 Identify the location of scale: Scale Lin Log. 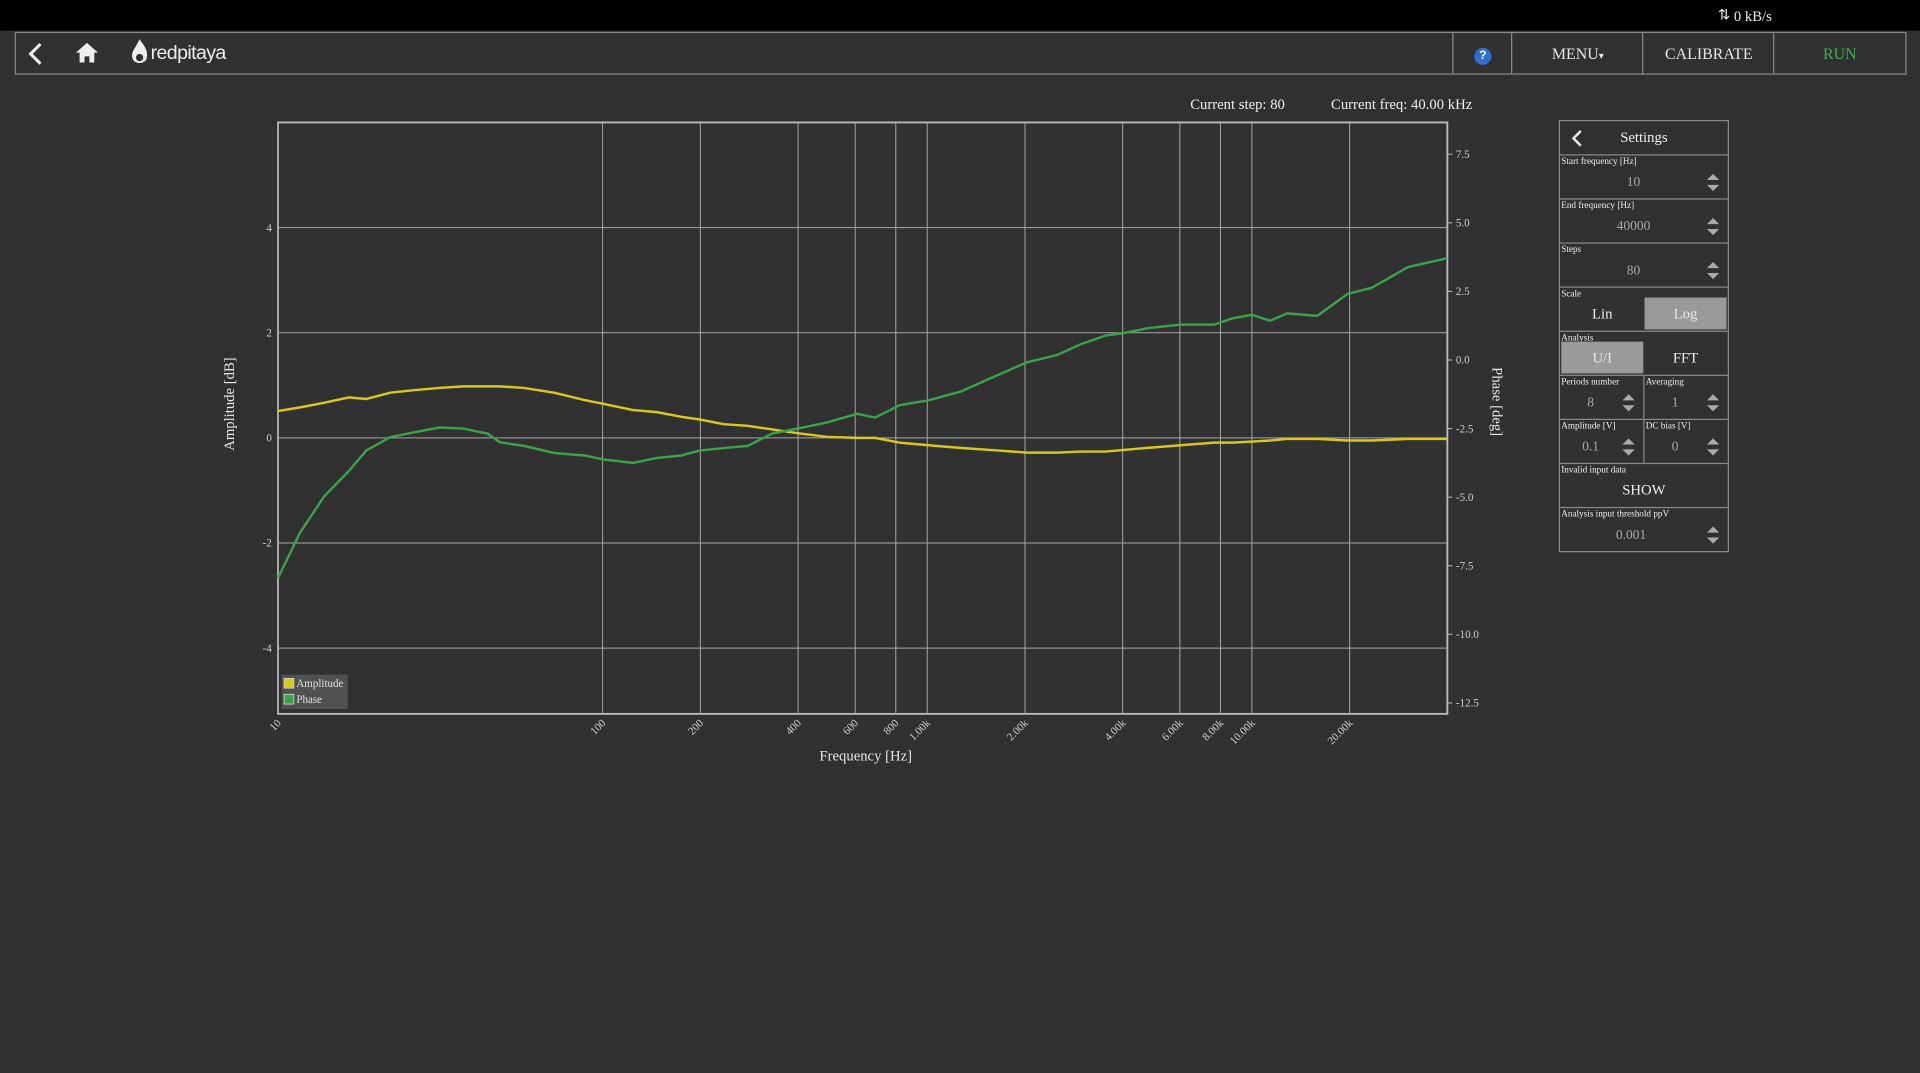
(1644, 310).